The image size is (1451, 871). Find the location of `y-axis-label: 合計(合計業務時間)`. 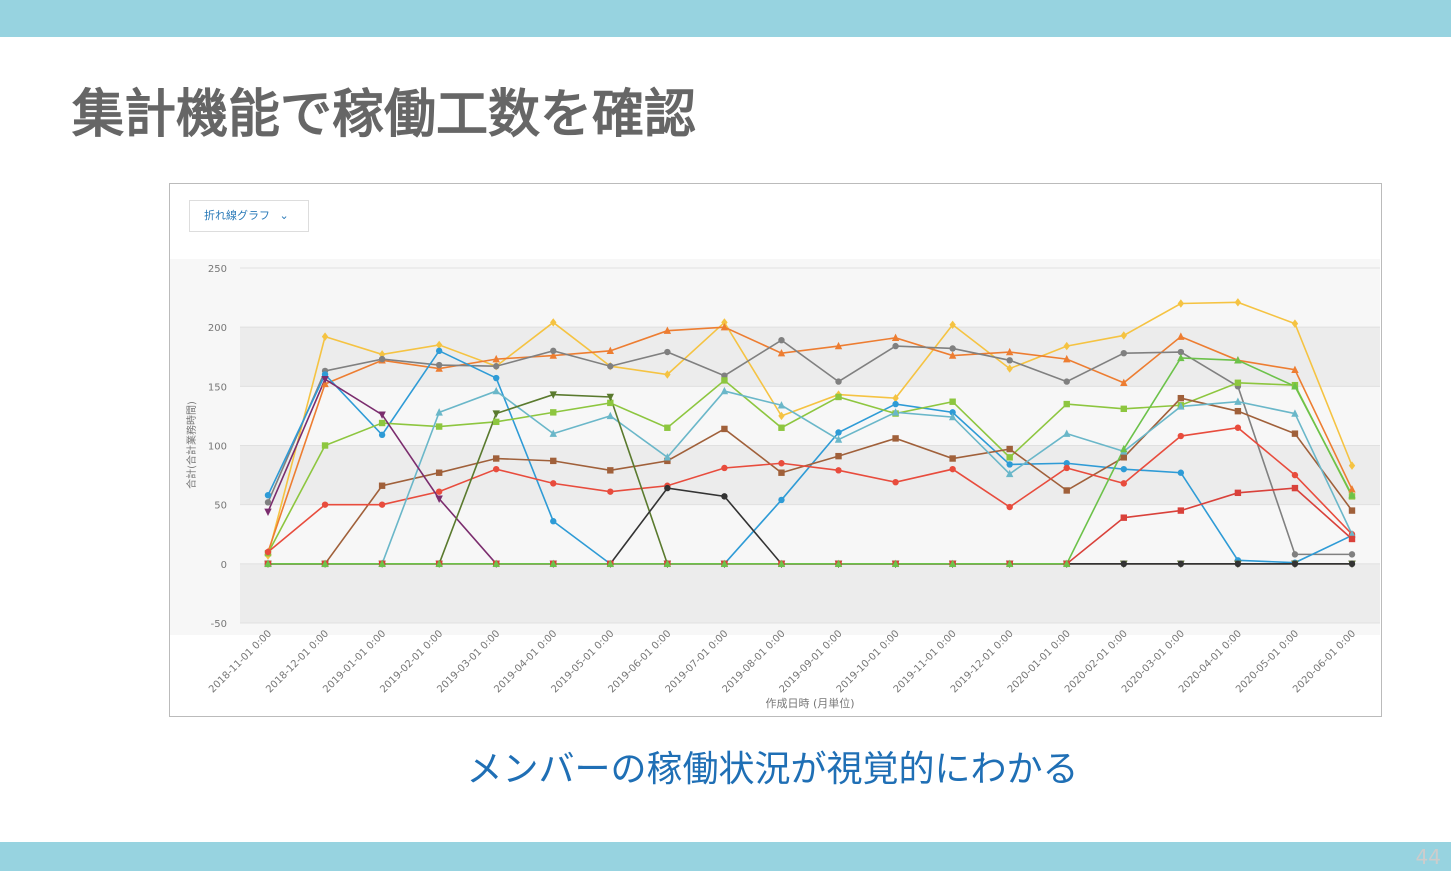

y-axis-label: 合計(合計業務時間) is located at coordinates (191, 445).